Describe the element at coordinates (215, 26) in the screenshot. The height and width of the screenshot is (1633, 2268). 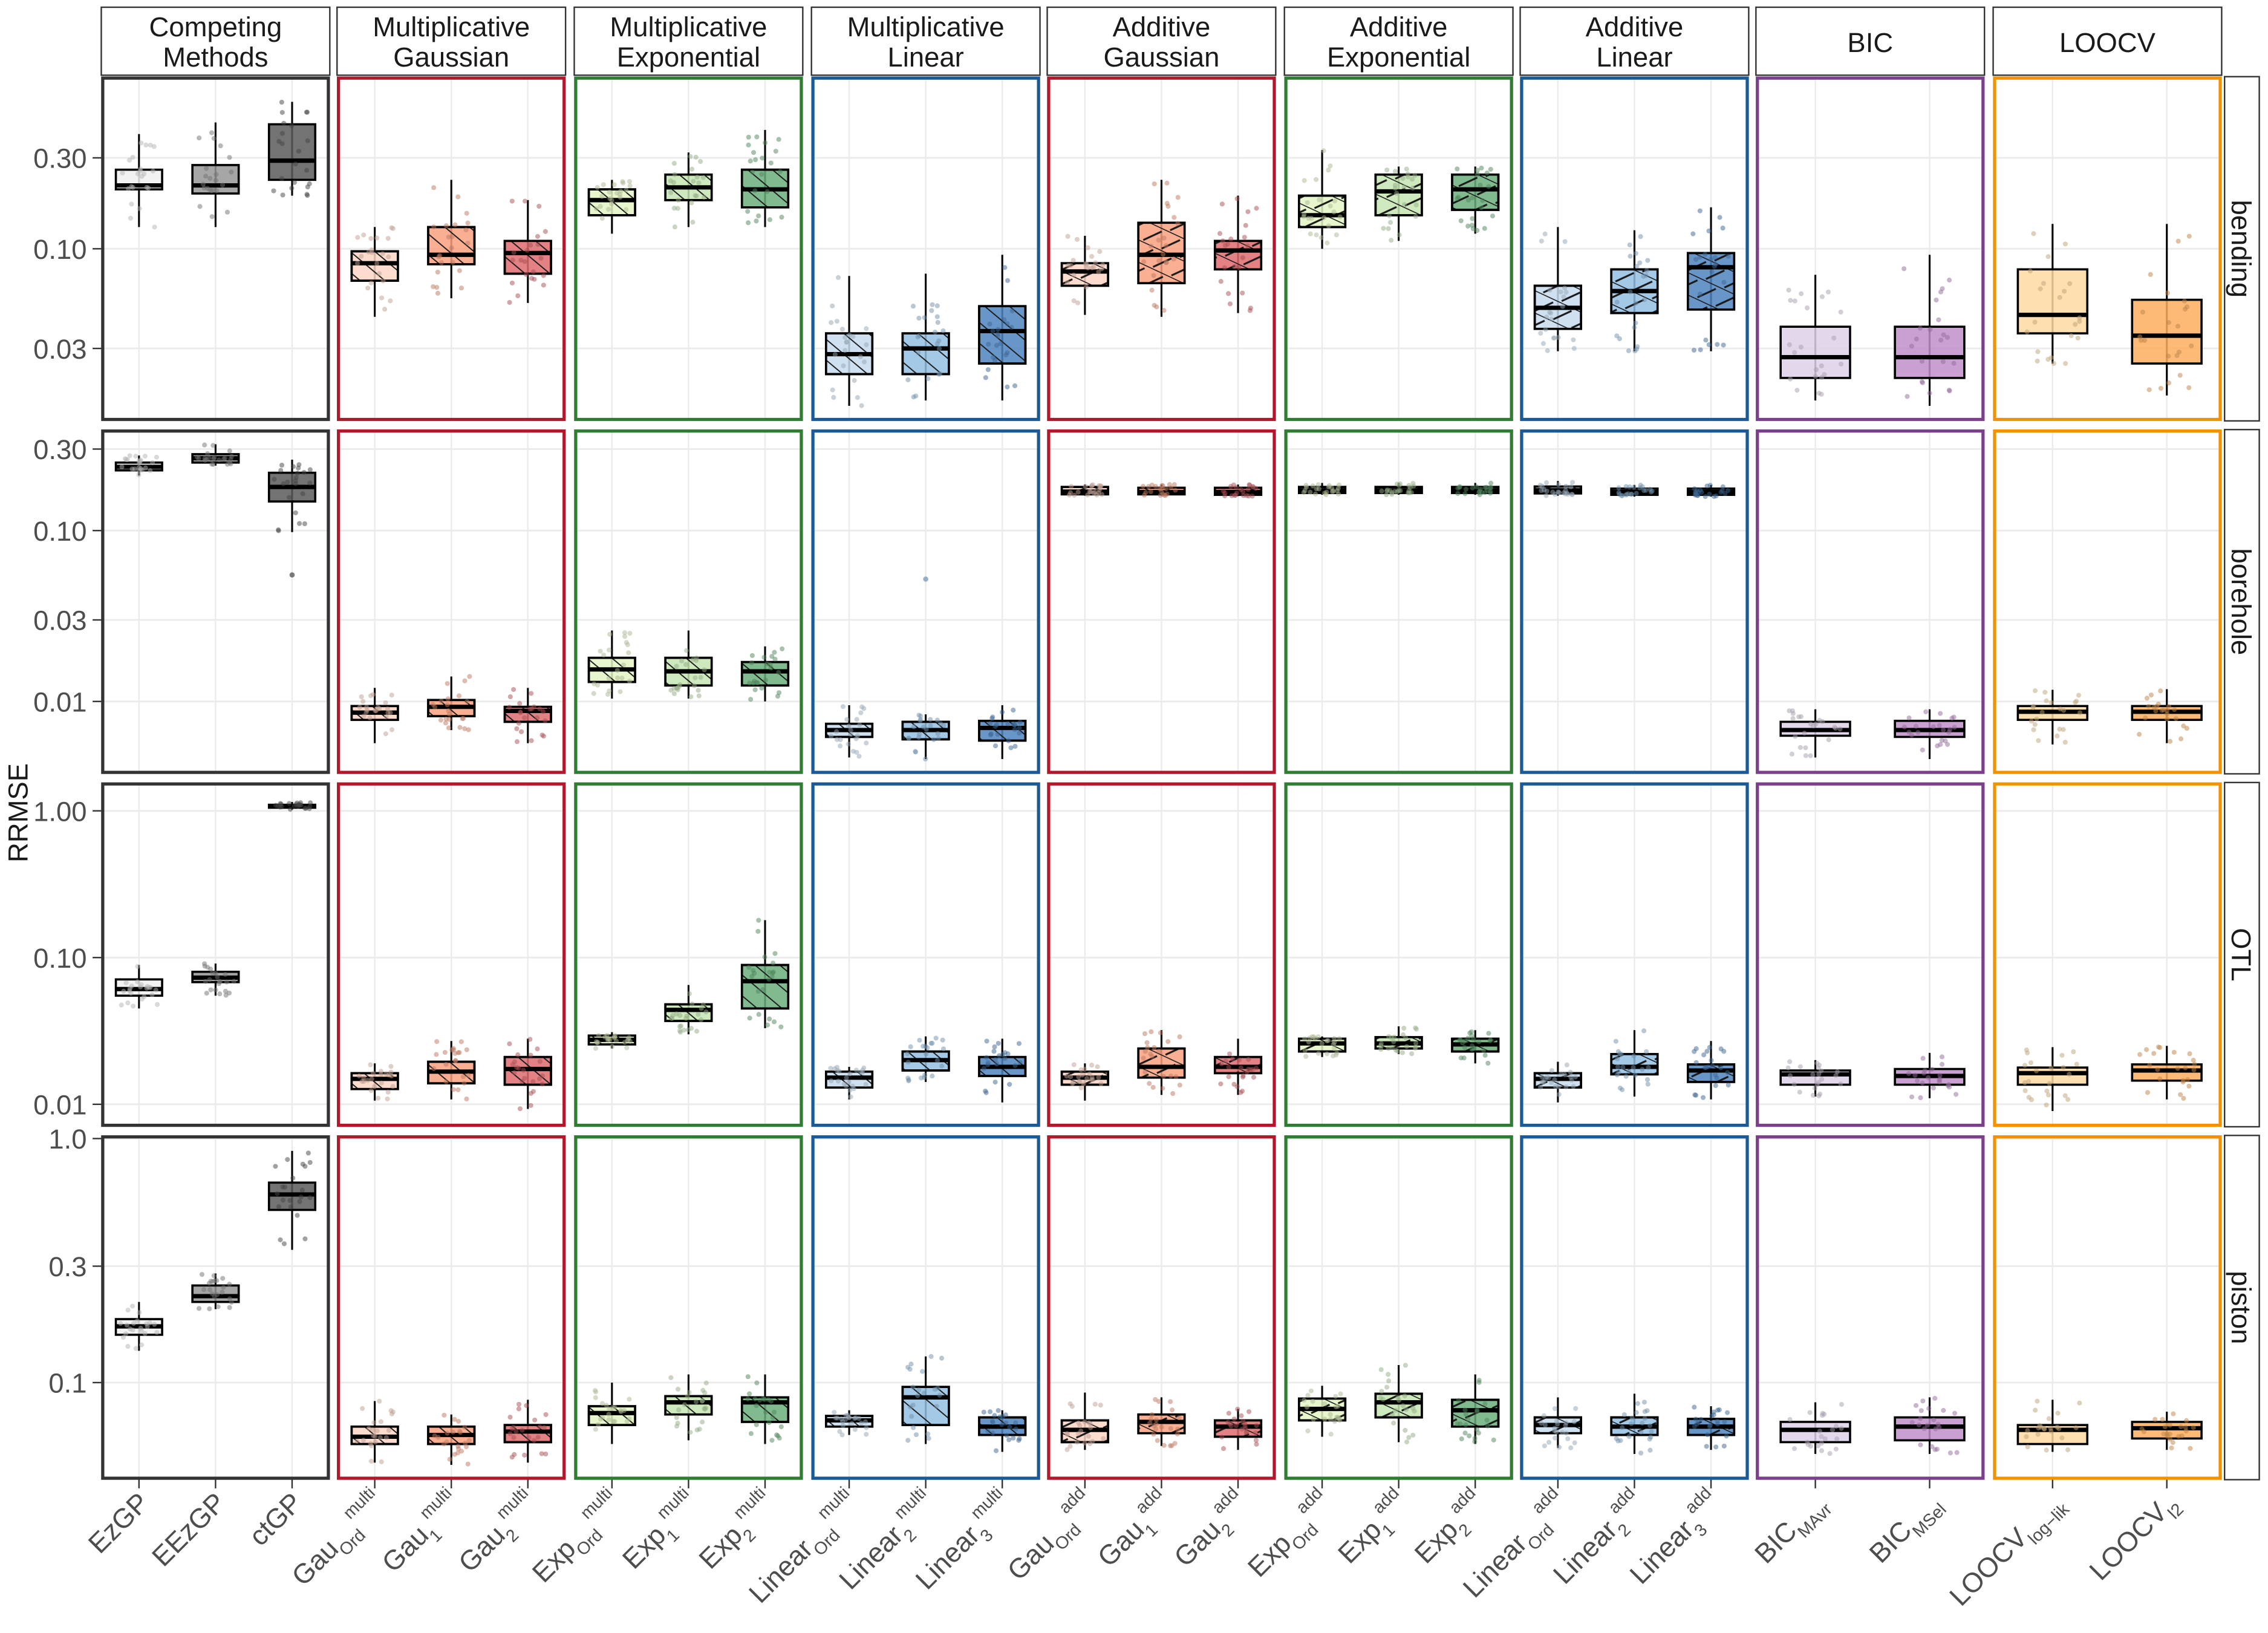
I see `facet-header-label: Competing` at that location.